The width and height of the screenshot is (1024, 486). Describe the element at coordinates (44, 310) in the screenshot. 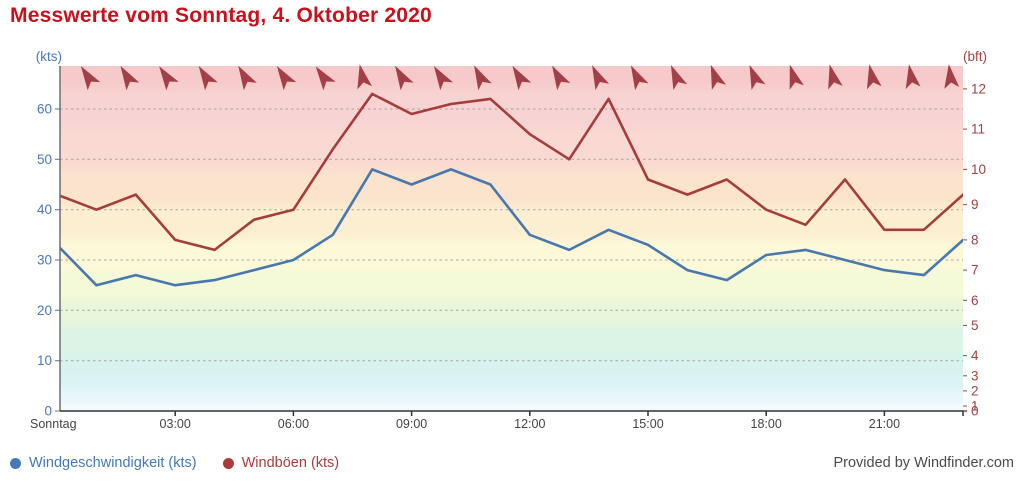

I see `svg-text: 20` at that location.